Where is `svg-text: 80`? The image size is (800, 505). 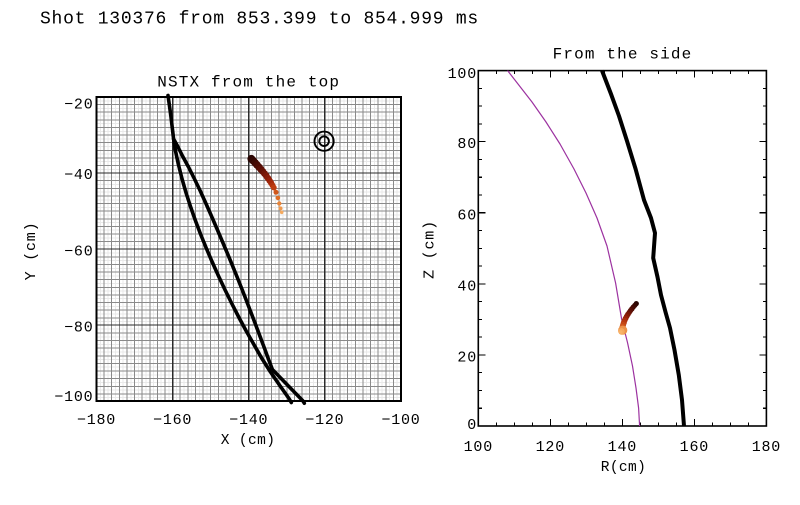
svg-text: 80 is located at coordinates (467, 144).